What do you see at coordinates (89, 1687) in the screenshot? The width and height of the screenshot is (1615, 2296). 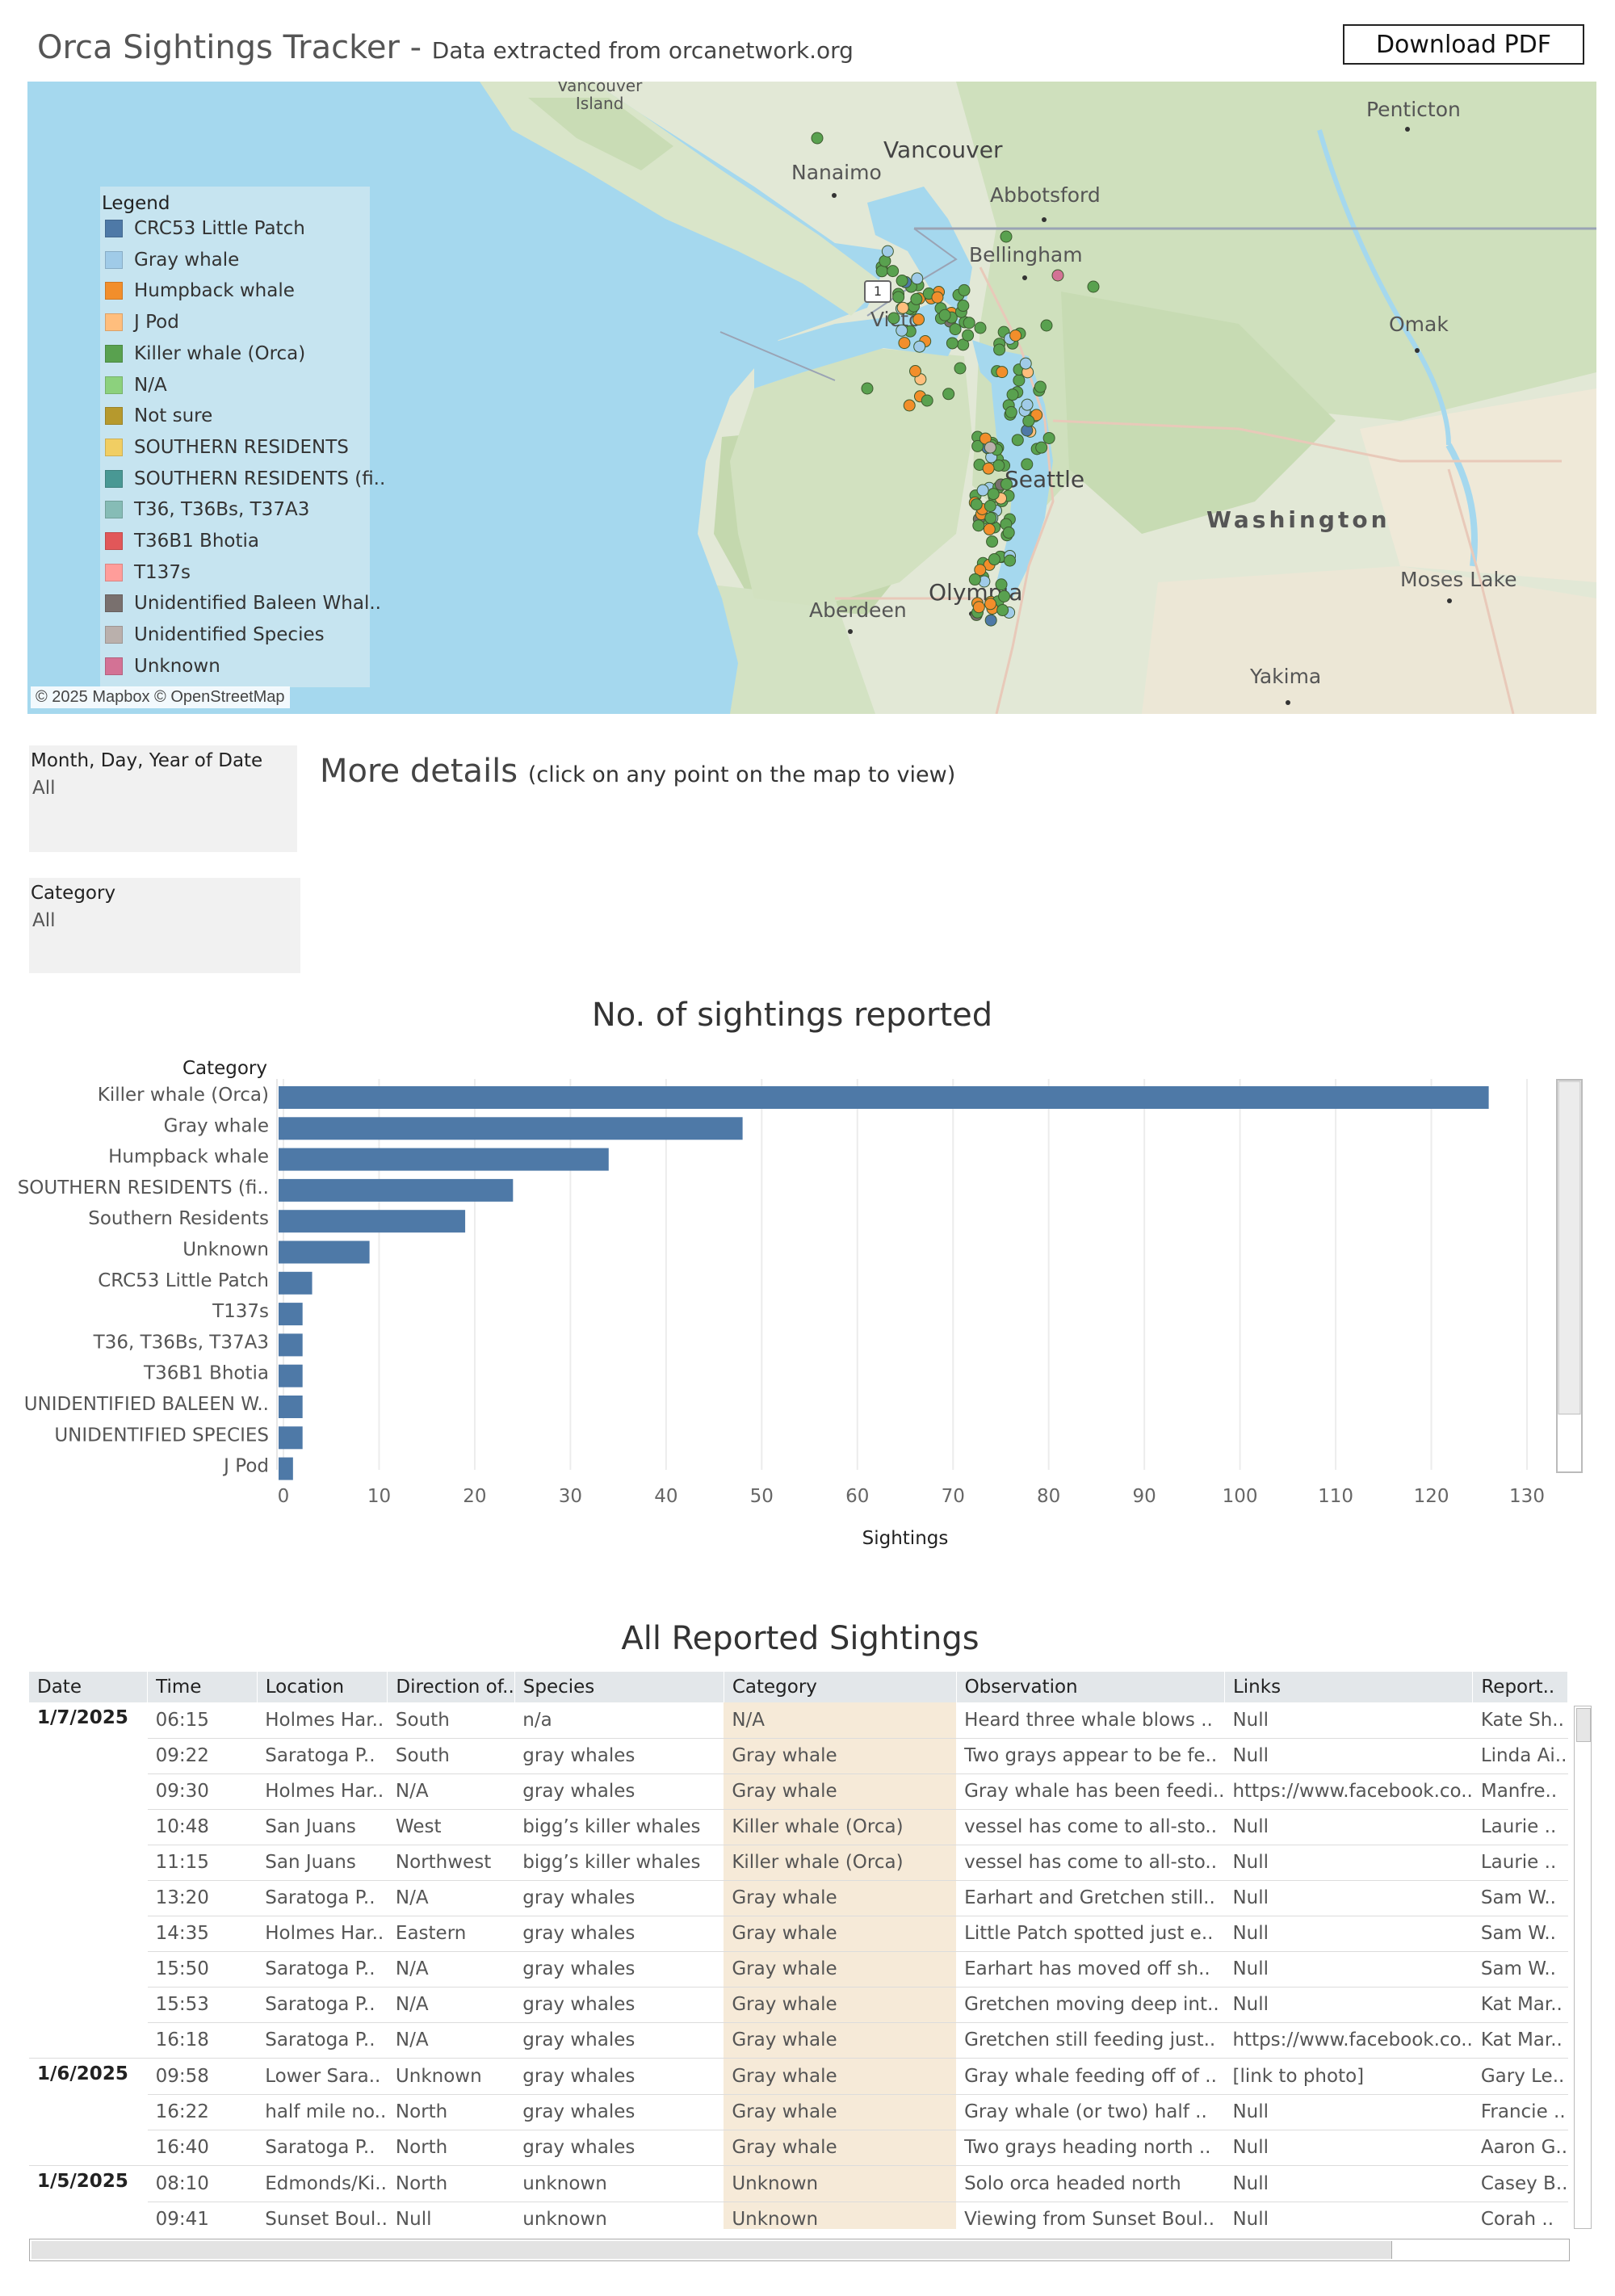 I see `column-header: Date` at bounding box center [89, 1687].